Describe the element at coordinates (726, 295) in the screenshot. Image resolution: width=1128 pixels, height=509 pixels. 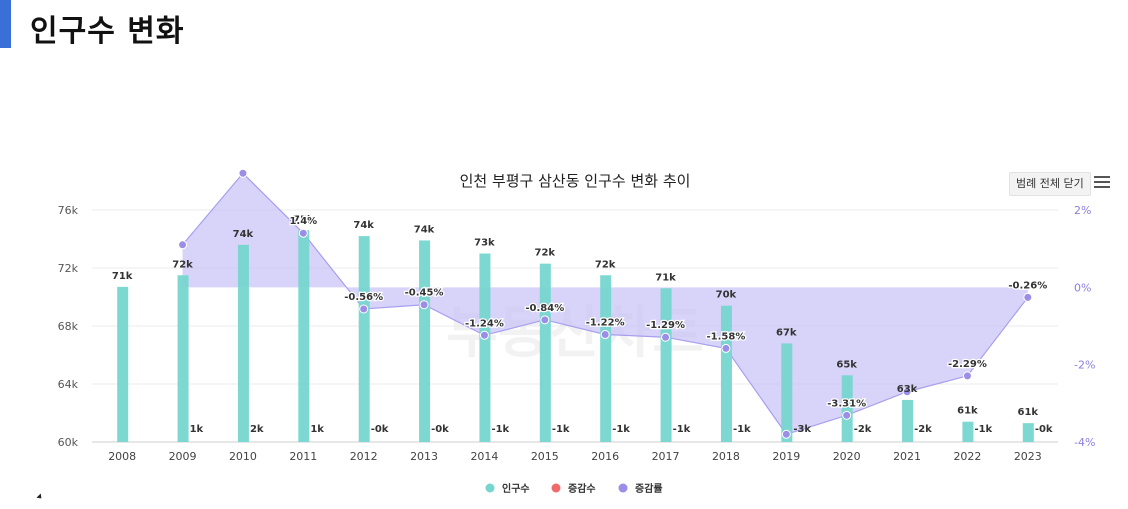
I see `population-value-label: 70k` at that location.